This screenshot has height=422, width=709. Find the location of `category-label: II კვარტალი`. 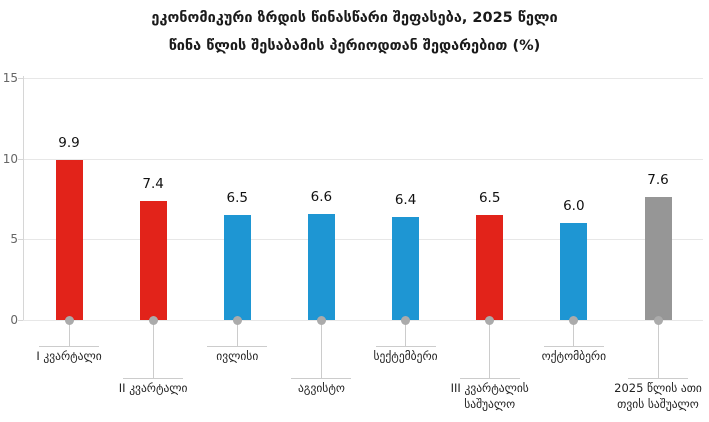

category-label: II კვარტალი is located at coordinates (153, 388).